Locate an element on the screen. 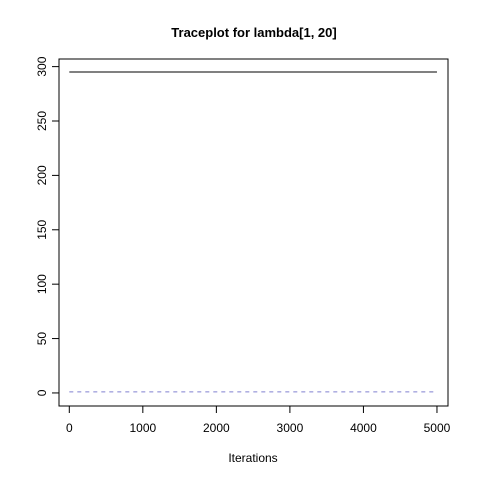 The width and height of the screenshot is (480, 480). x-axis-label: Iterations is located at coordinates (252, 458).